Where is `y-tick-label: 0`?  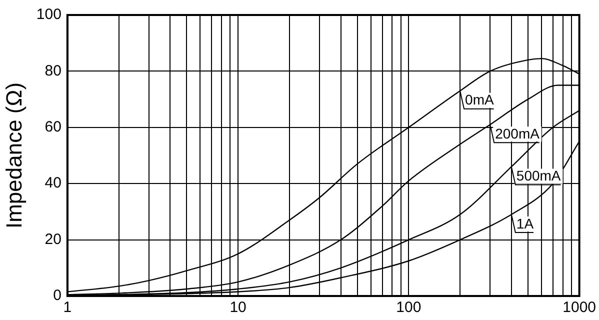
y-tick-label: 0 is located at coordinates (57, 295).